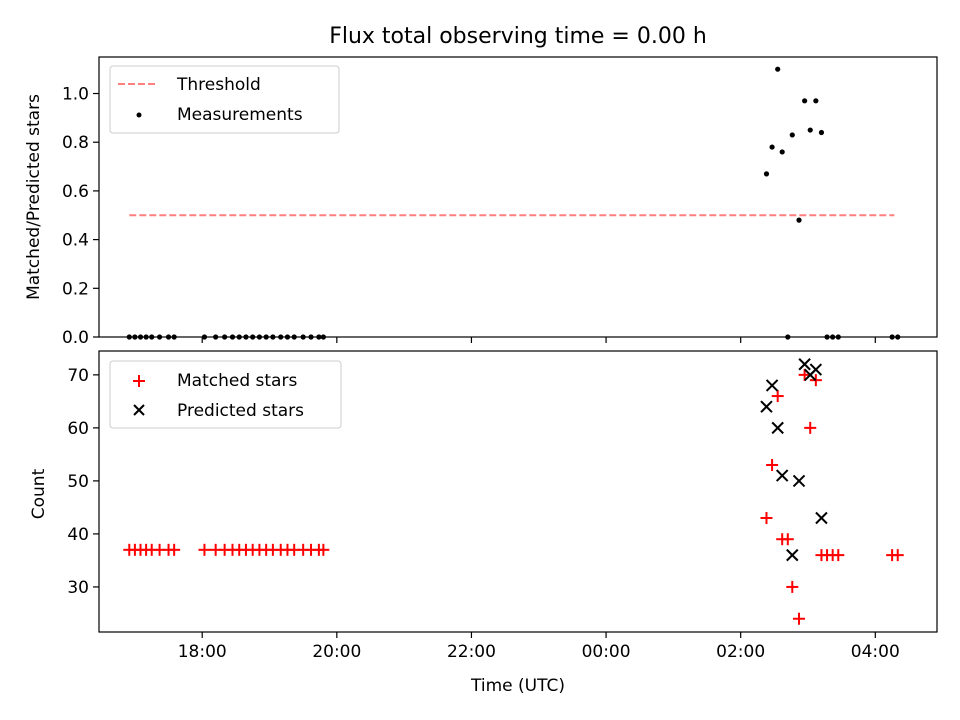 This screenshot has height=720, width=960. What do you see at coordinates (75, 338) in the screenshot?
I see `y-tick-label: 0.0` at bounding box center [75, 338].